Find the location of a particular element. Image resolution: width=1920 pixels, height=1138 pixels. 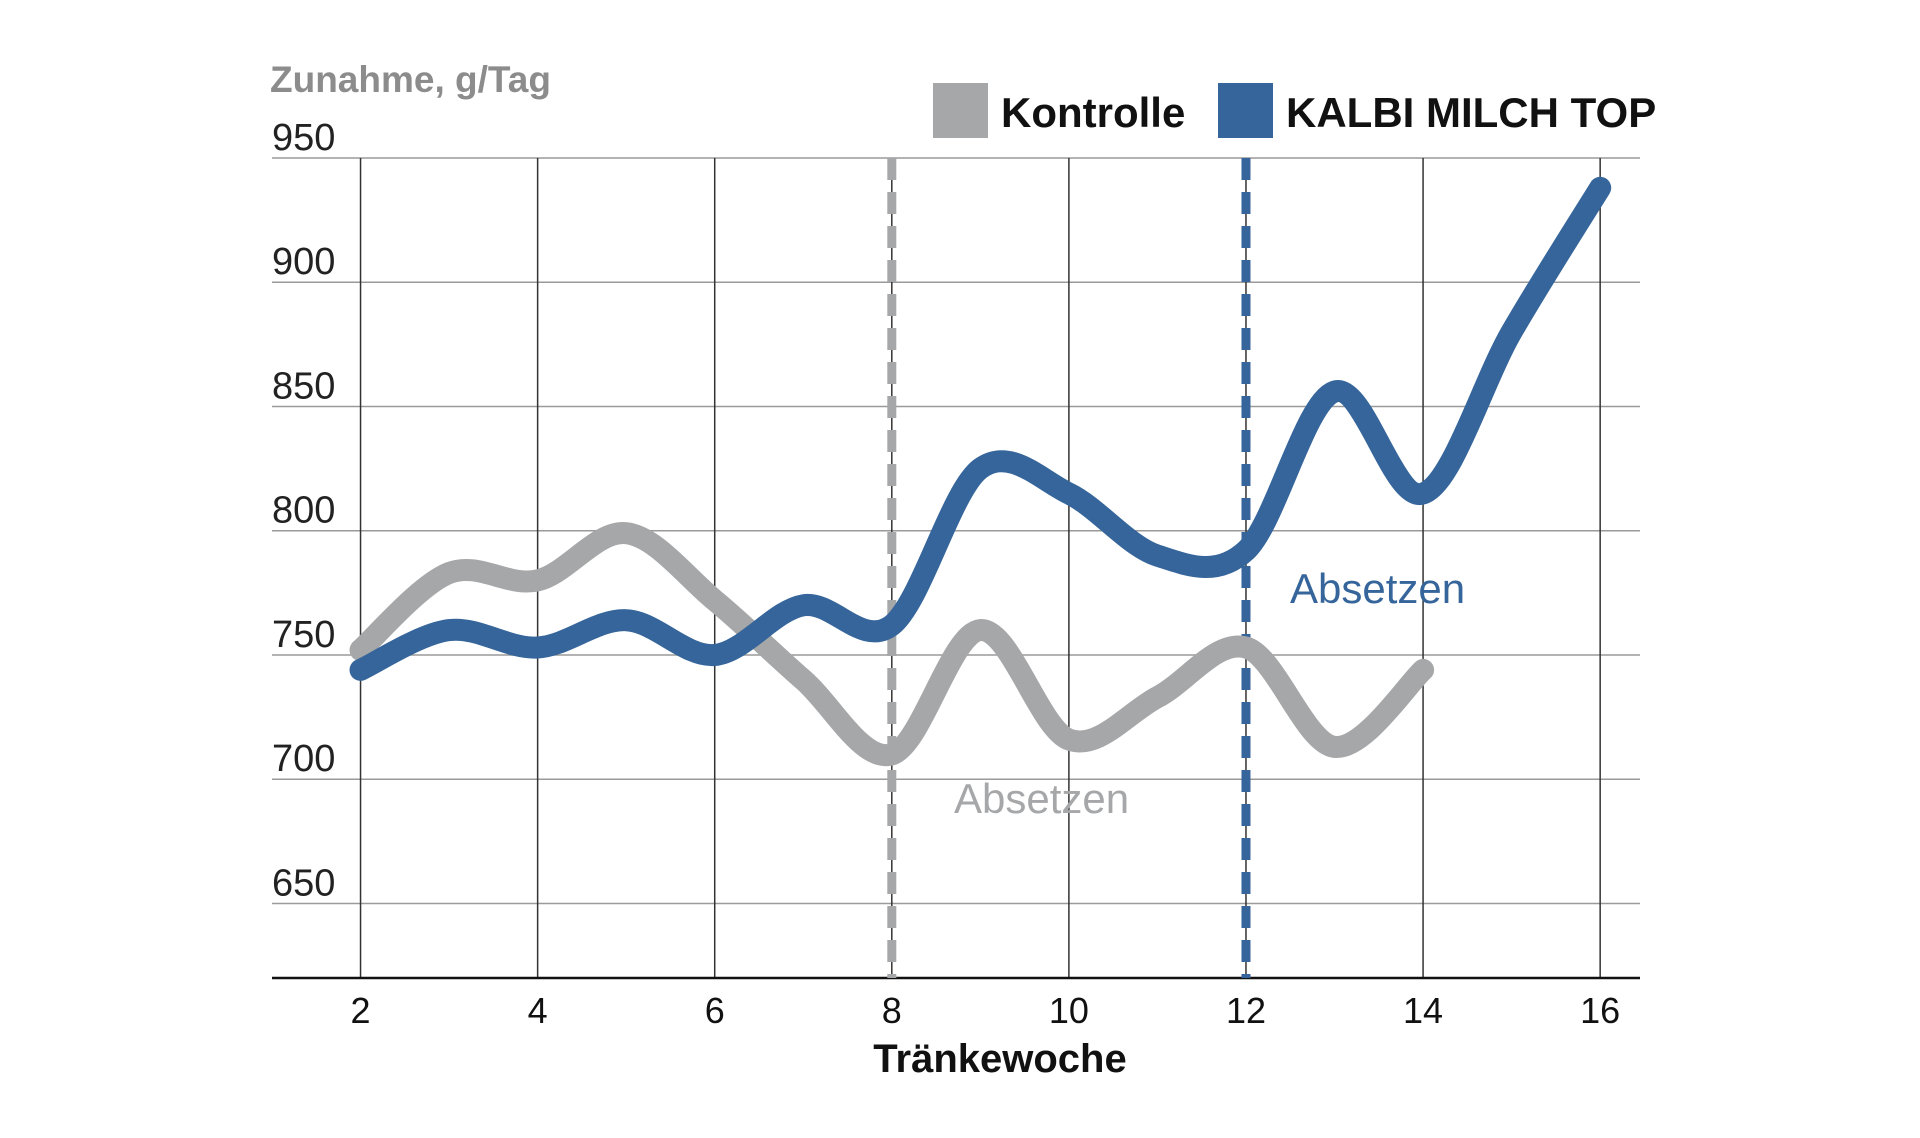

y-tick-label-650: 650 is located at coordinates (303, 883).